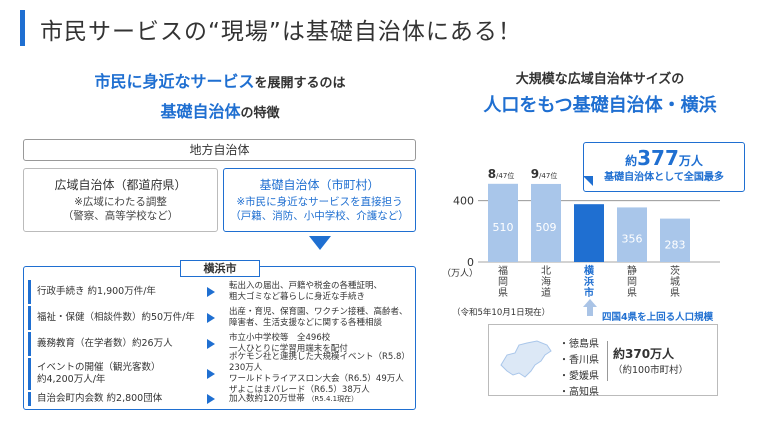 Image resolution: width=768 pixels, height=432 pixels. I want to click on category-label-char: 道, so click(546, 292).